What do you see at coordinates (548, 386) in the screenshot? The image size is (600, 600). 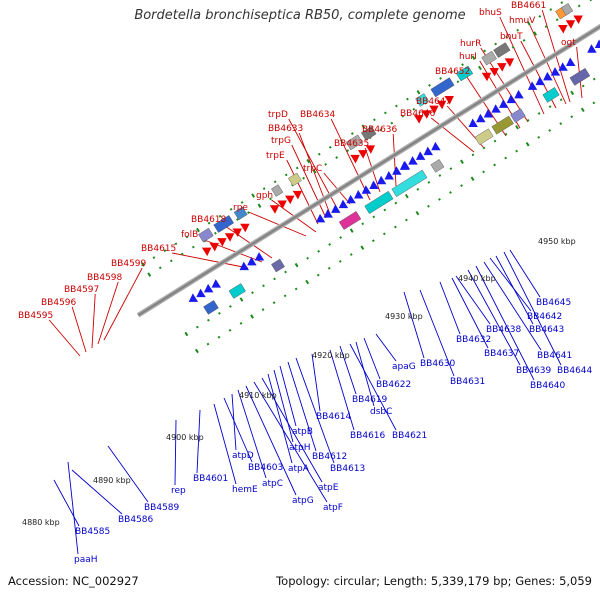 I see `bottom-gene-label: BB4640` at bounding box center [548, 386].